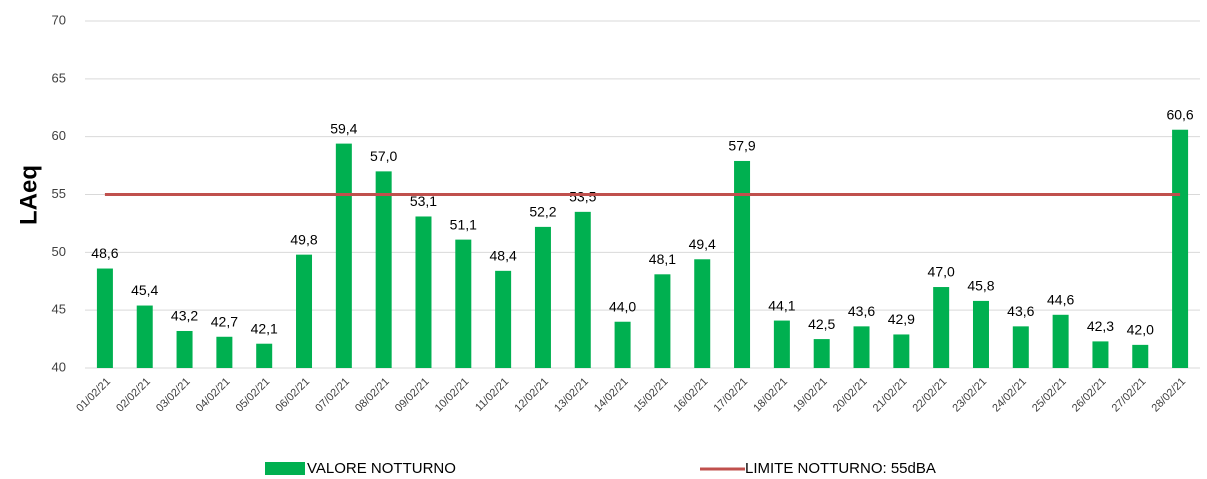 This screenshot has width=1207, height=479. What do you see at coordinates (1129, 395) in the screenshot?
I see `x-tick-label: 27/02/21` at bounding box center [1129, 395].